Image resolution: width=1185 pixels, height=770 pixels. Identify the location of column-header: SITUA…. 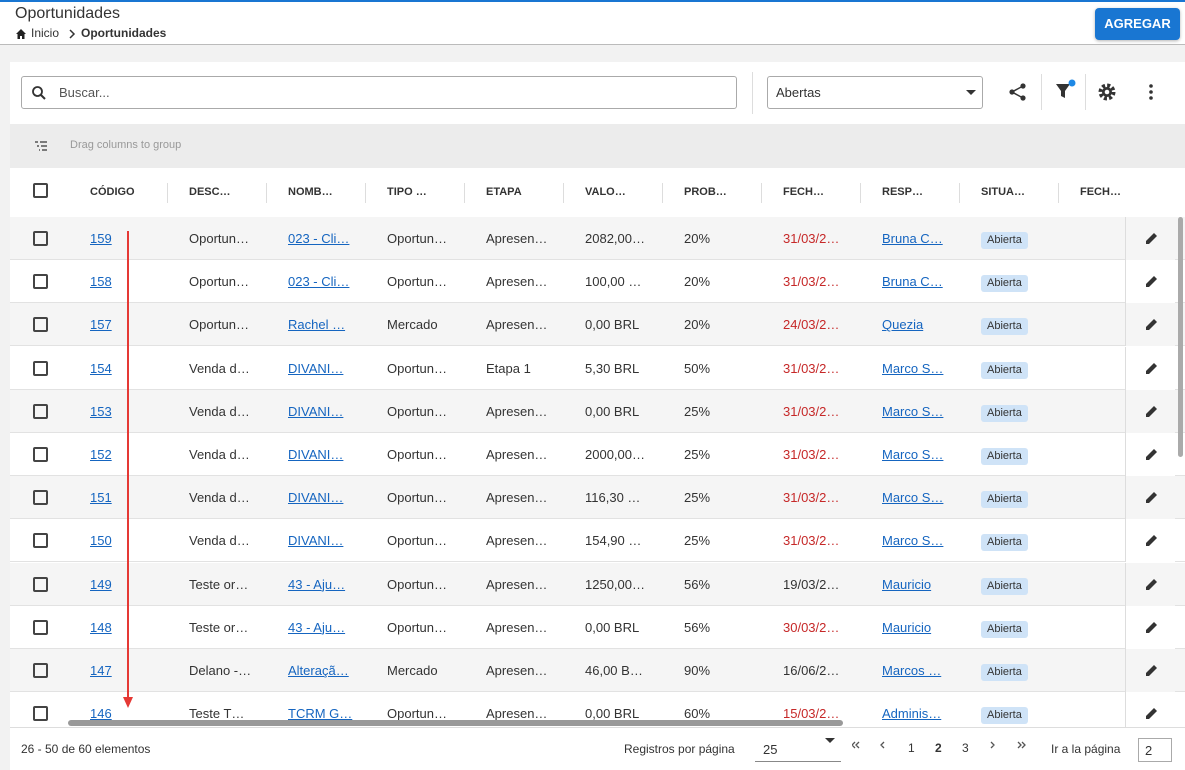
(1003, 192).